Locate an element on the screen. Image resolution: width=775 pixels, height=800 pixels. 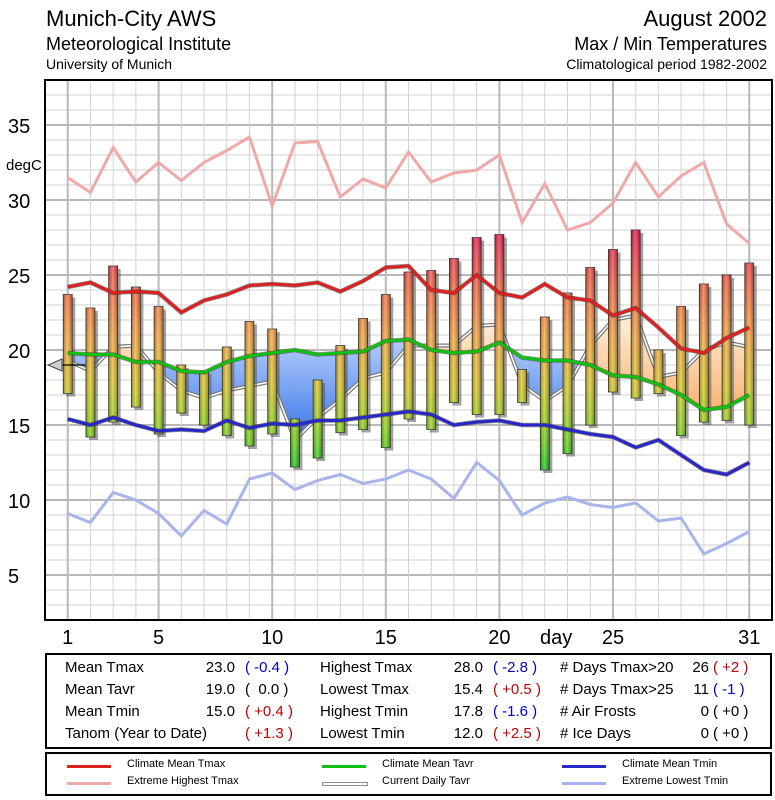
y-tick-label: 20 is located at coordinates (19, 352).